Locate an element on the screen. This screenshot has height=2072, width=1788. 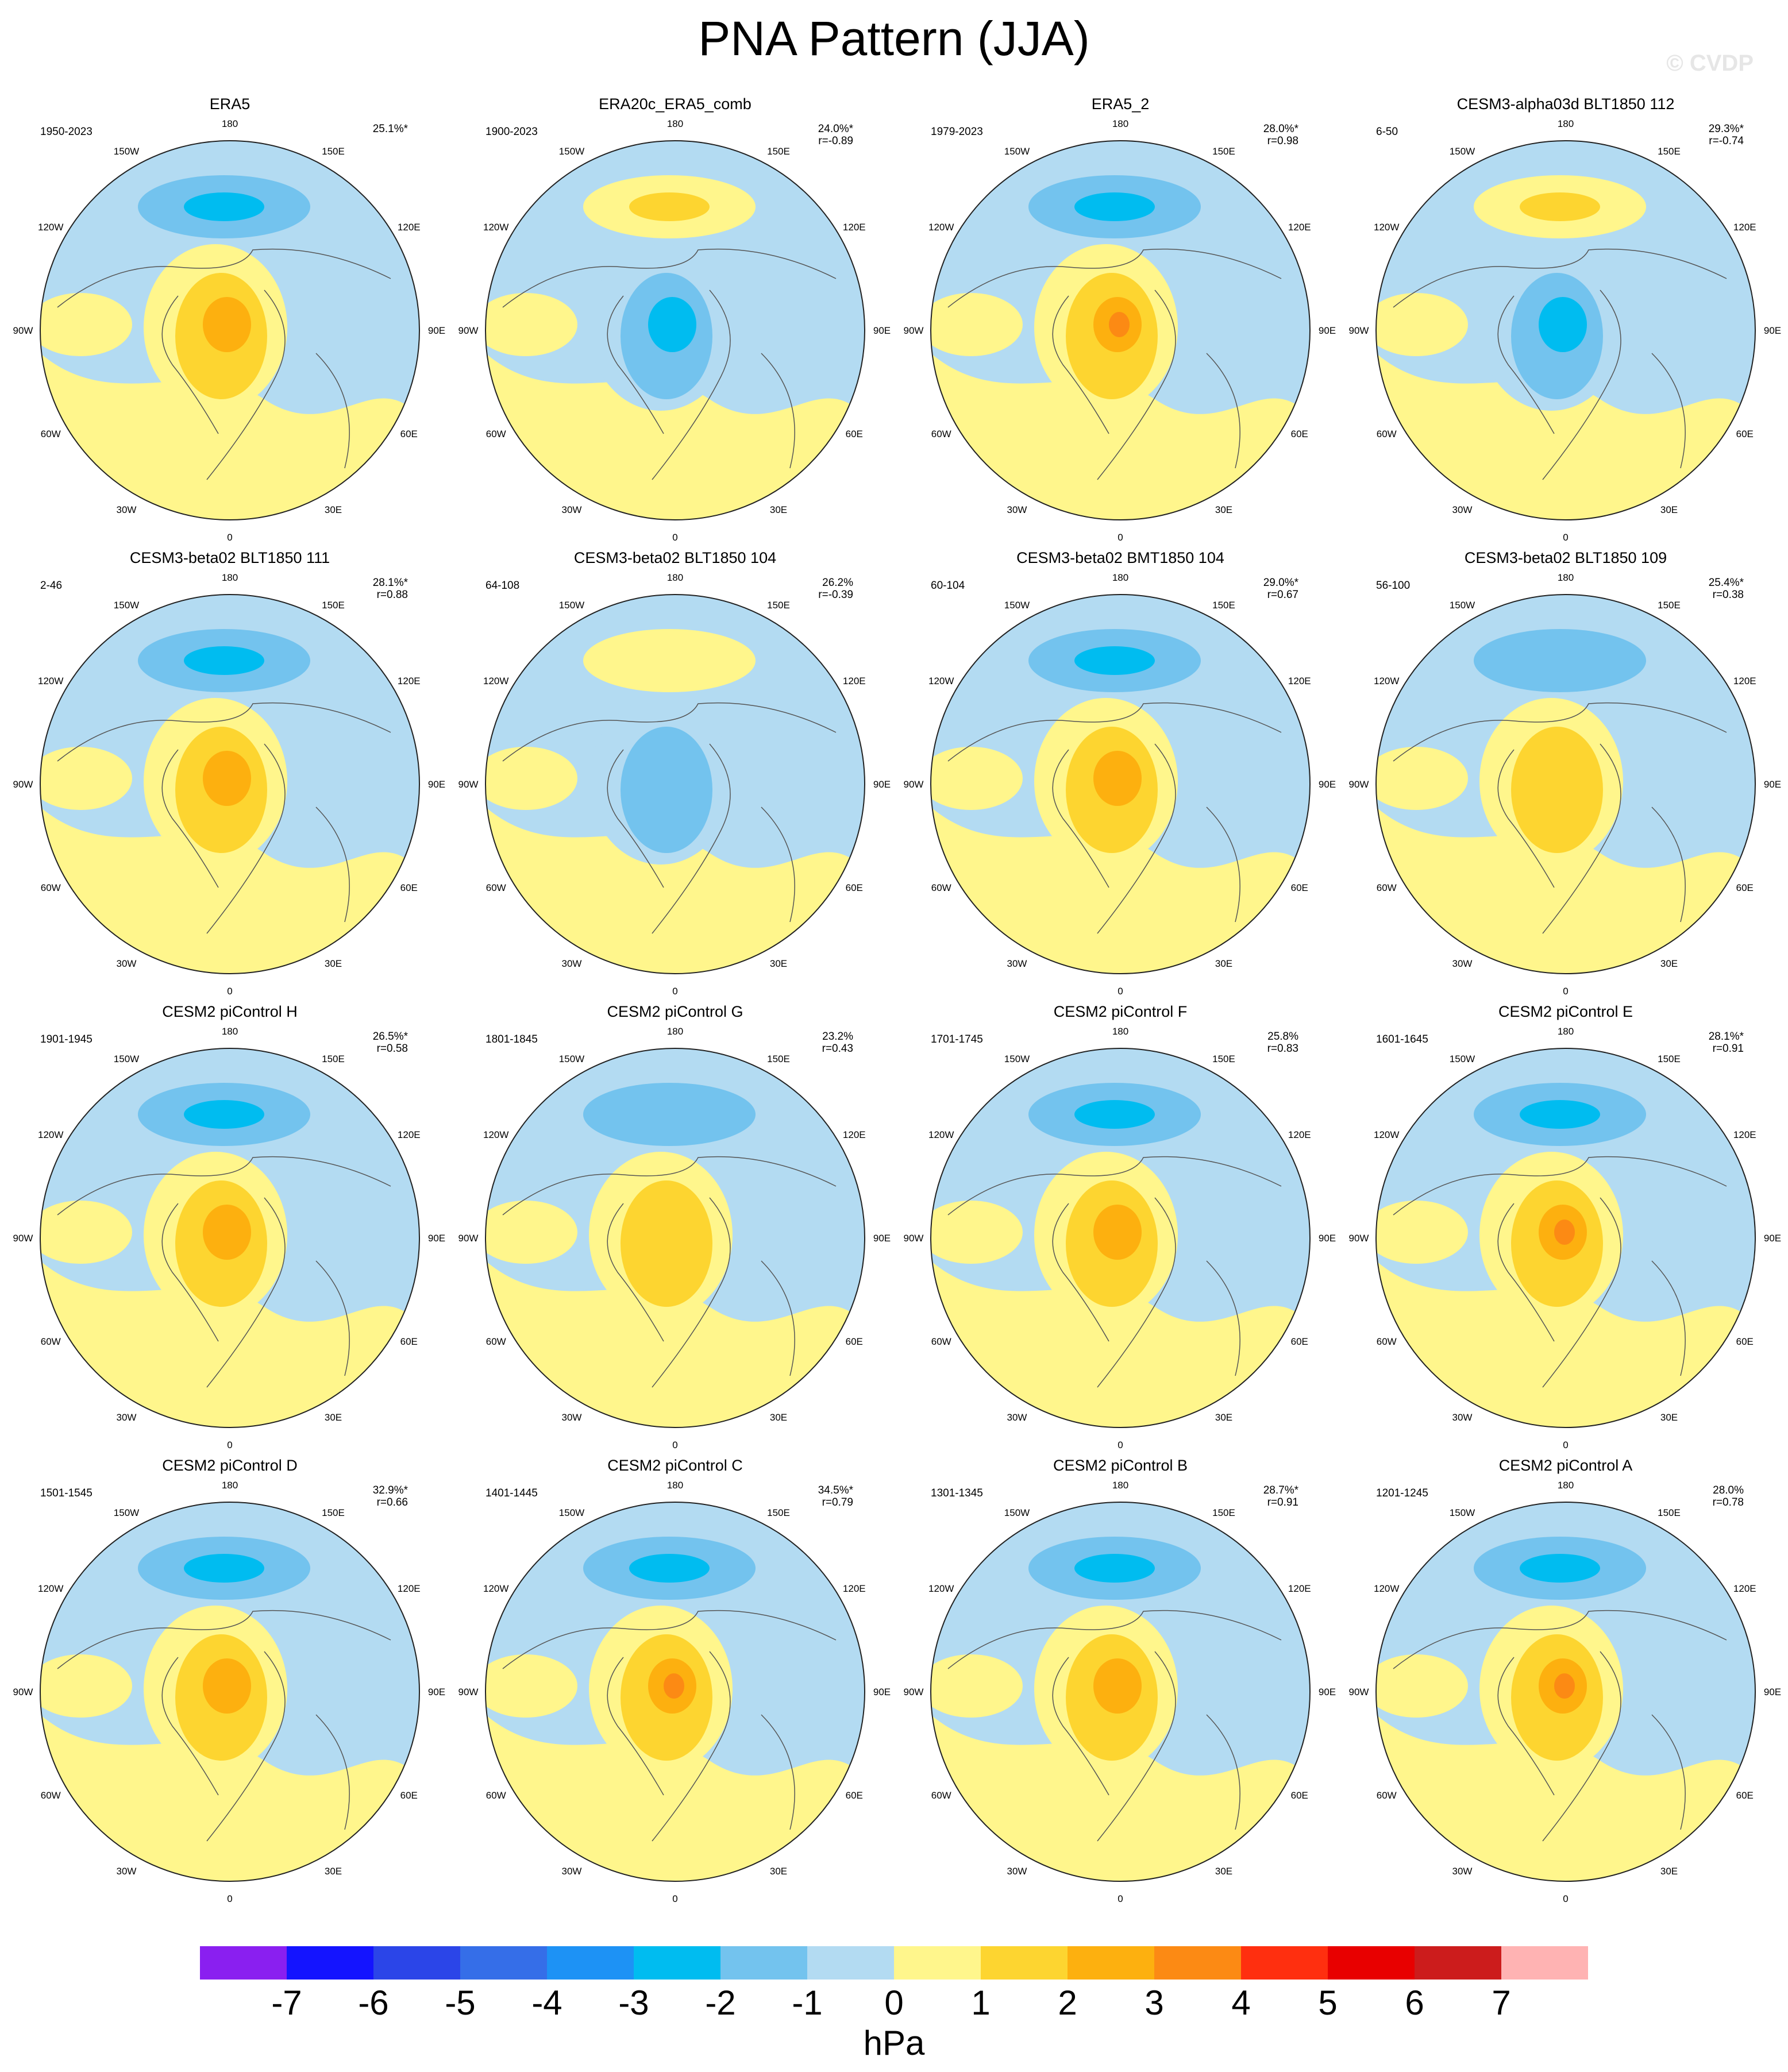
panel-pattern-correlation: r=0.66 is located at coordinates (392, 1502).